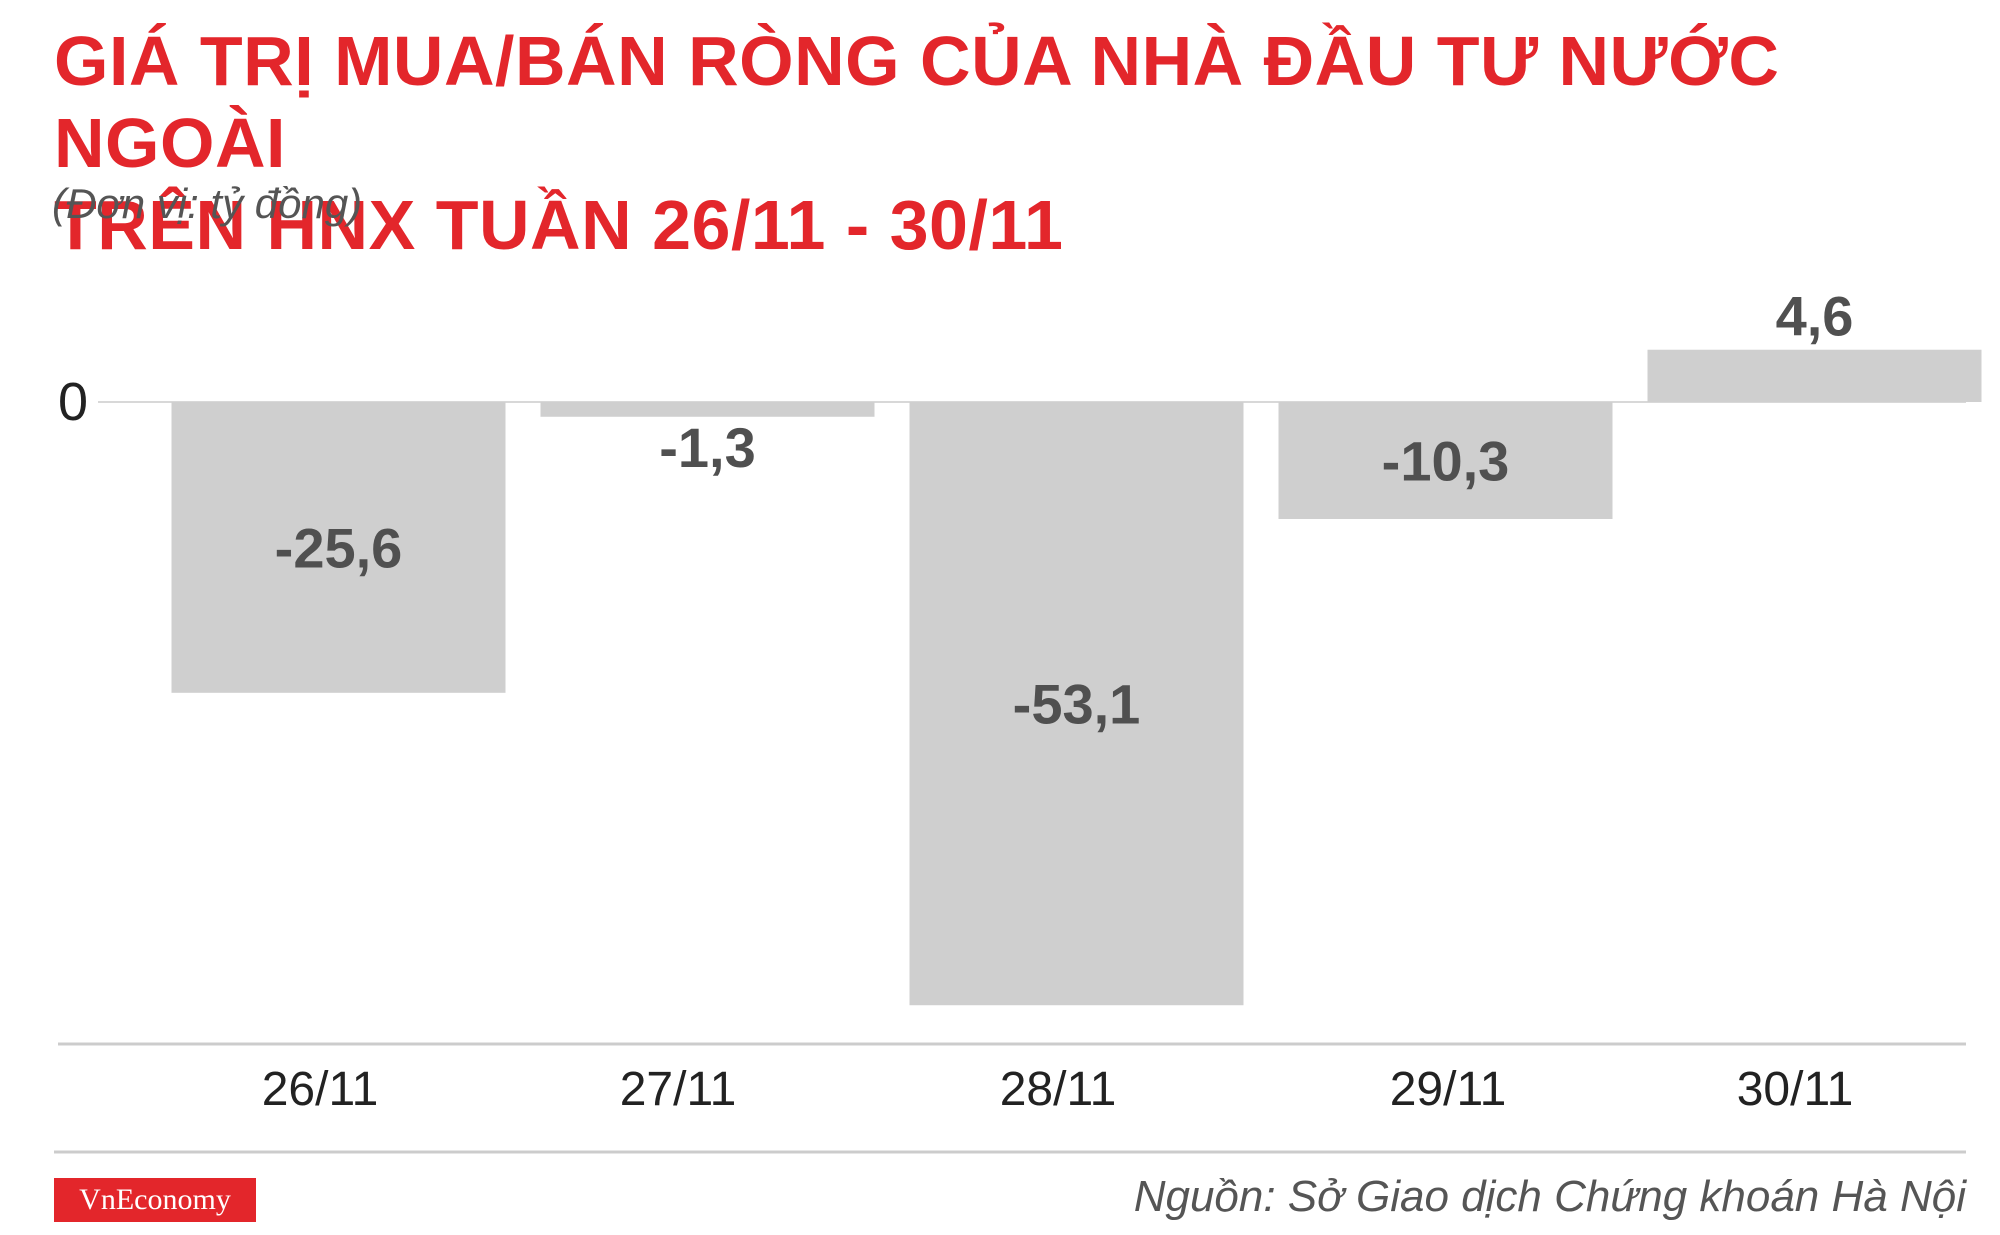  Describe the element at coordinates (1448, 1089) in the screenshot. I see `x-tick-label-29-11: 29/11` at that location.